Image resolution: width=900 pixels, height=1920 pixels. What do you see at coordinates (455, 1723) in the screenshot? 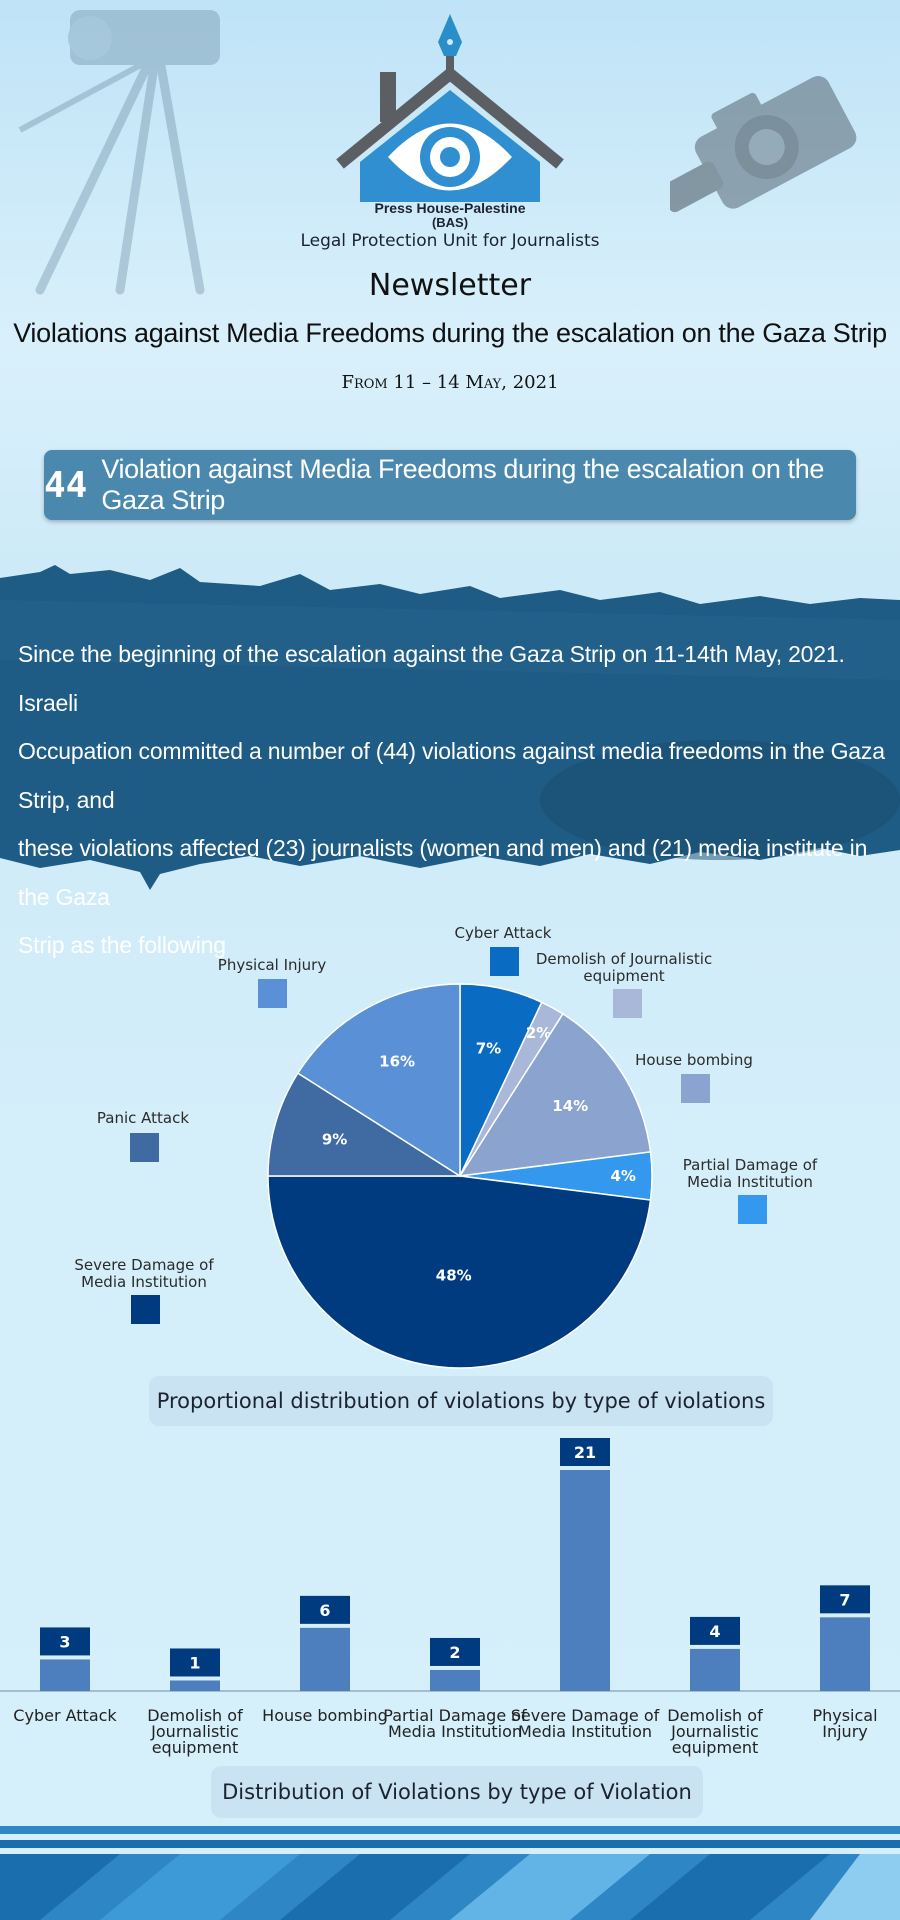
I see `bar-category-label: Partial Damage of Media Institution` at bounding box center [455, 1723].